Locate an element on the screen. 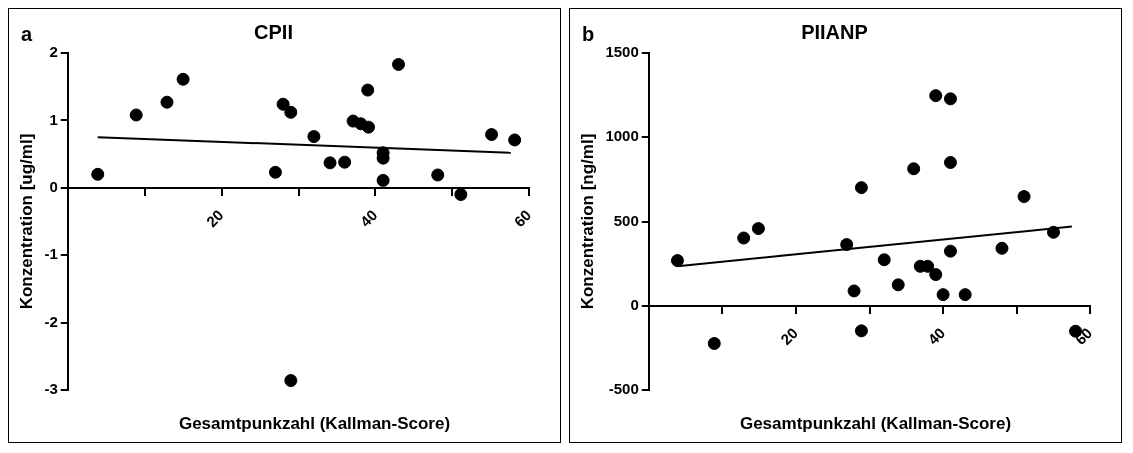  y-tick-label: 1000 is located at coordinates (622, 136).